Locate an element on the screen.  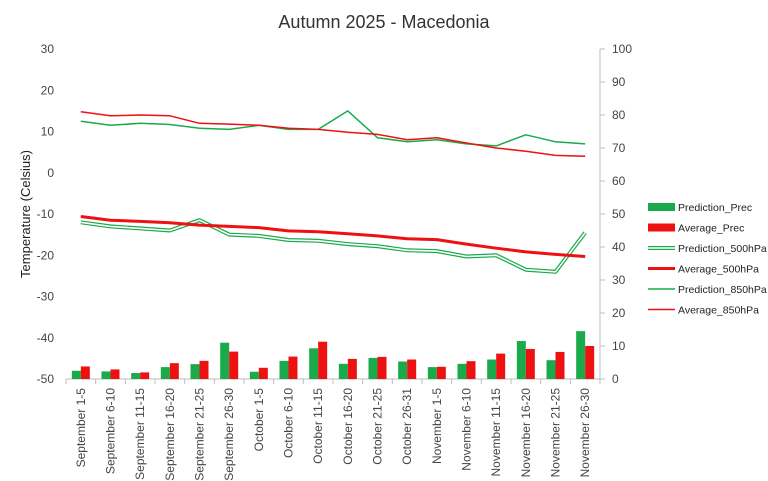
secondary-y-tick-label: 60 is located at coordinates (619, 181).